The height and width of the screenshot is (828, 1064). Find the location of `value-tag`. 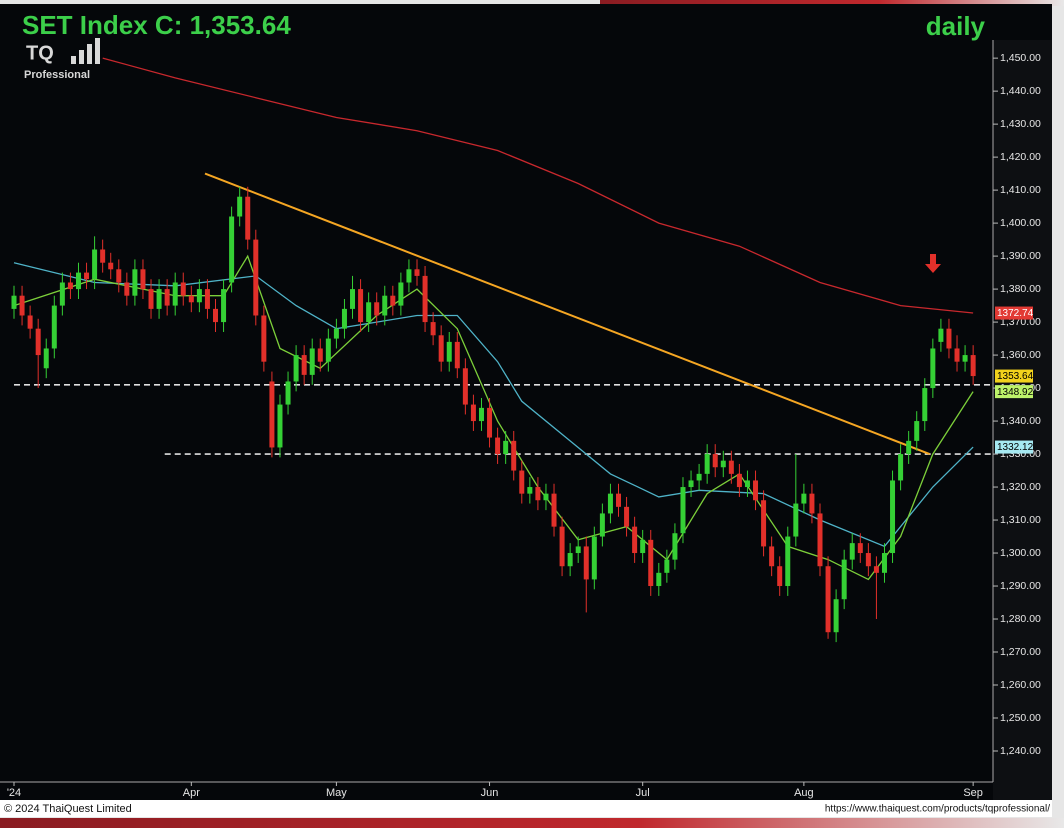

value-tag is located at coordinates (1014, 376).